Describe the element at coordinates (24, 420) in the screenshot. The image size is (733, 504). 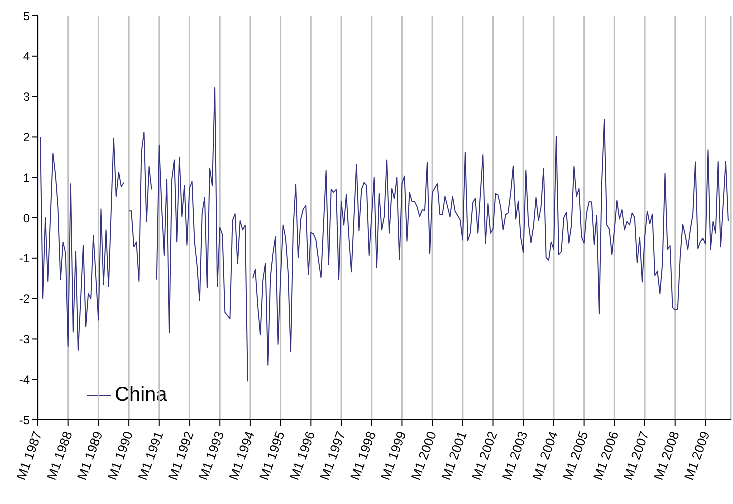
I see `y-tick-label: -5` at that location.